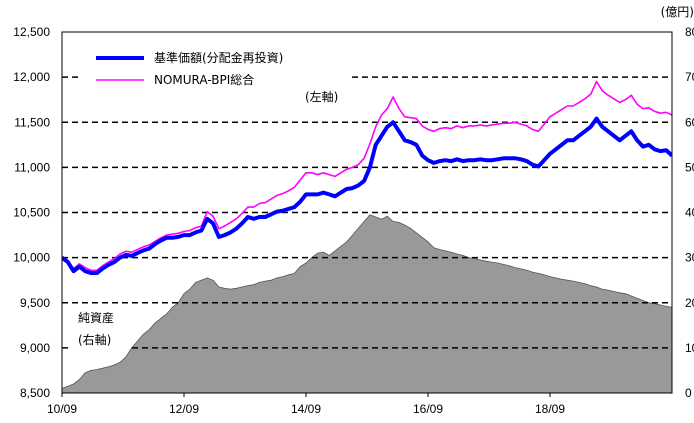 This screenshot has height=423, width=694. I want to click on x-tick-label: 12/09, so click(184, 409).